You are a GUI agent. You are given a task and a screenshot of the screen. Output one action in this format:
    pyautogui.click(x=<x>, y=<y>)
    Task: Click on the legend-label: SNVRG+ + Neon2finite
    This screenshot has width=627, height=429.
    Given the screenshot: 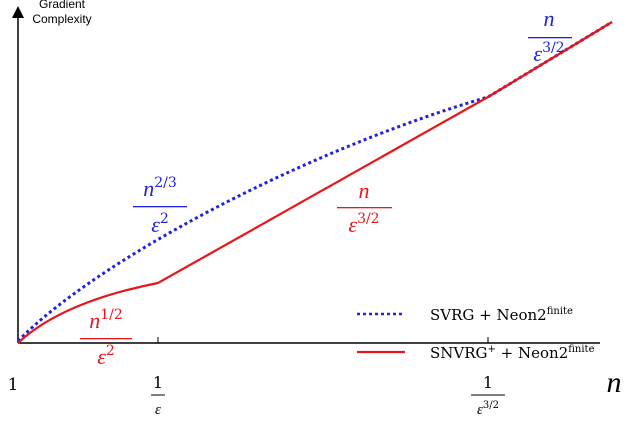 What is the action you would take?
    pyautogui.click(x=512, y=353)
    